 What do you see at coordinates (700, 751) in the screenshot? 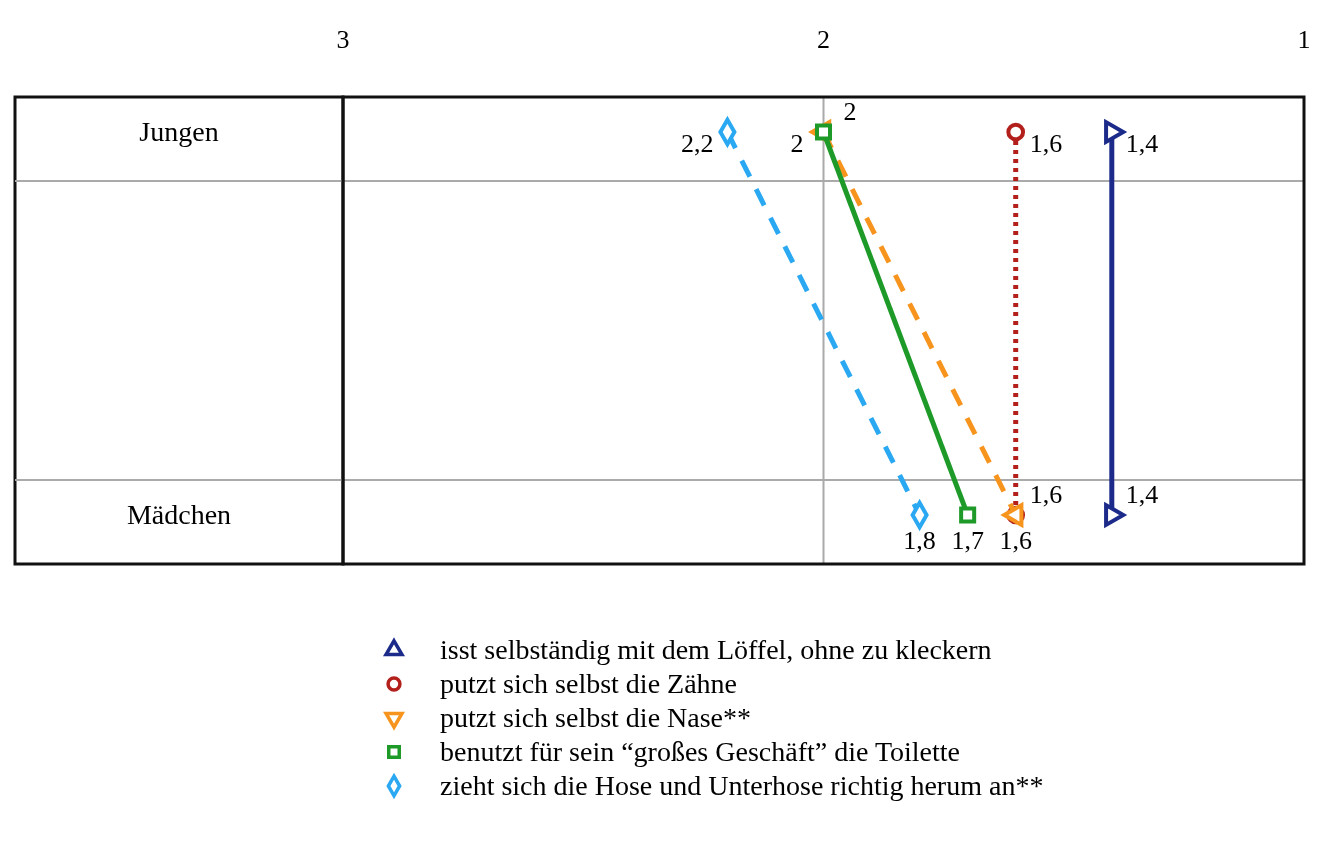
I see `legend-label: benutzt für sein “großes Geschäft” die Toilette` at bounding box center [700, 751].